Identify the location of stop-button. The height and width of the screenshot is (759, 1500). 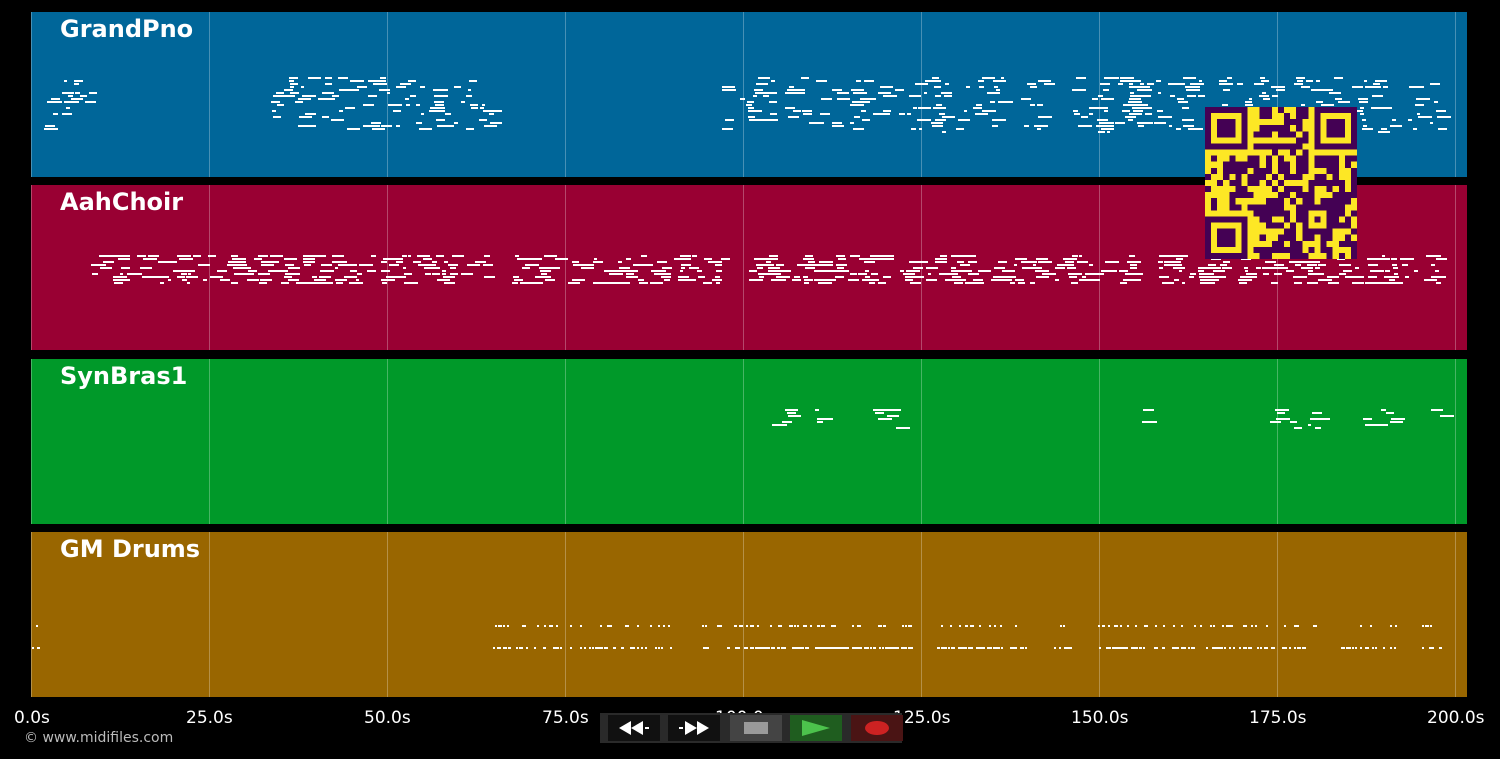
(756, 728).